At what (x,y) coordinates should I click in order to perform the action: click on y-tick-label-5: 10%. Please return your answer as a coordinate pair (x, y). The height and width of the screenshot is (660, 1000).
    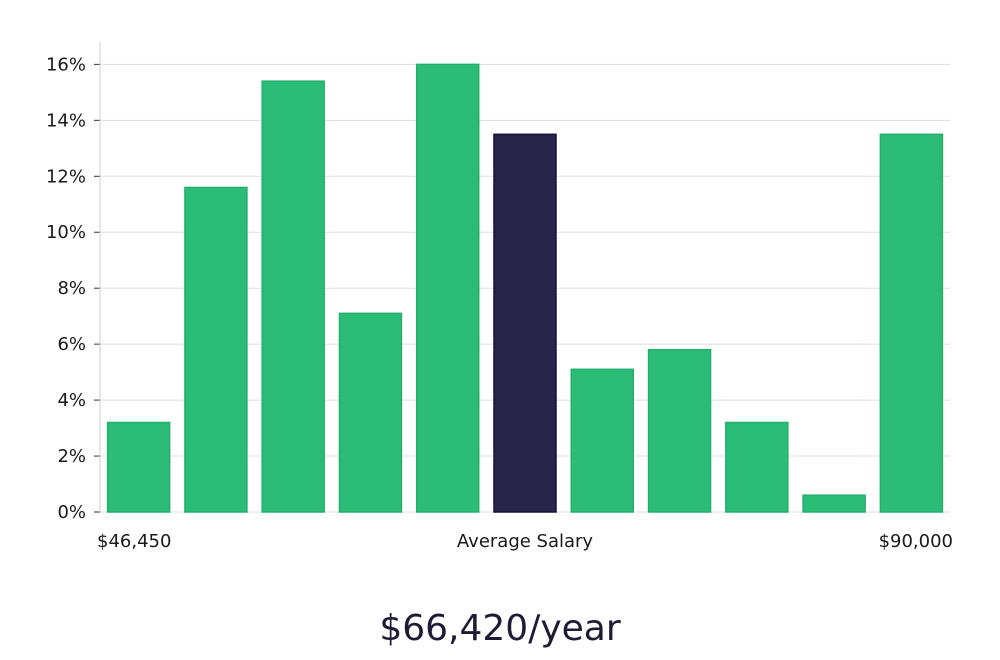
    Looking at the image, I should click on (66, 232).